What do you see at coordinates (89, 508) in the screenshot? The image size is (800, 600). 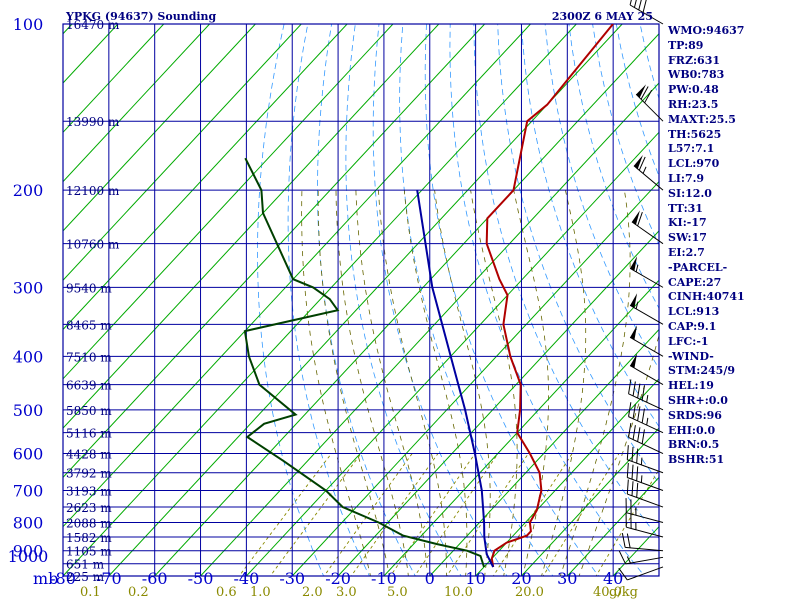 I see `height-label: 2623 m` at bounding box center [89, 508].